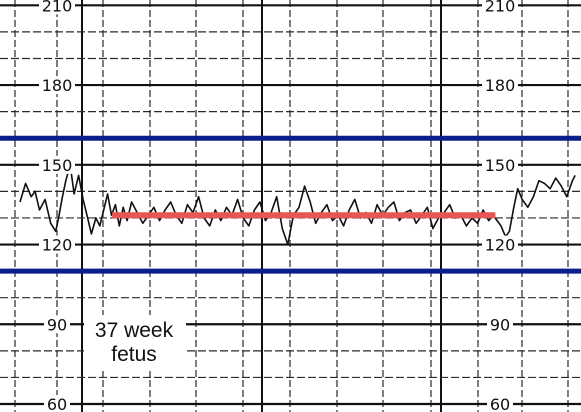 Image resolution: width=581 pixels, height=412 pixels. What do you see at coordinates (134, 330) in the screenshot?
I see `annotation-line-1: 37 week` at bounding box center [134, 330].